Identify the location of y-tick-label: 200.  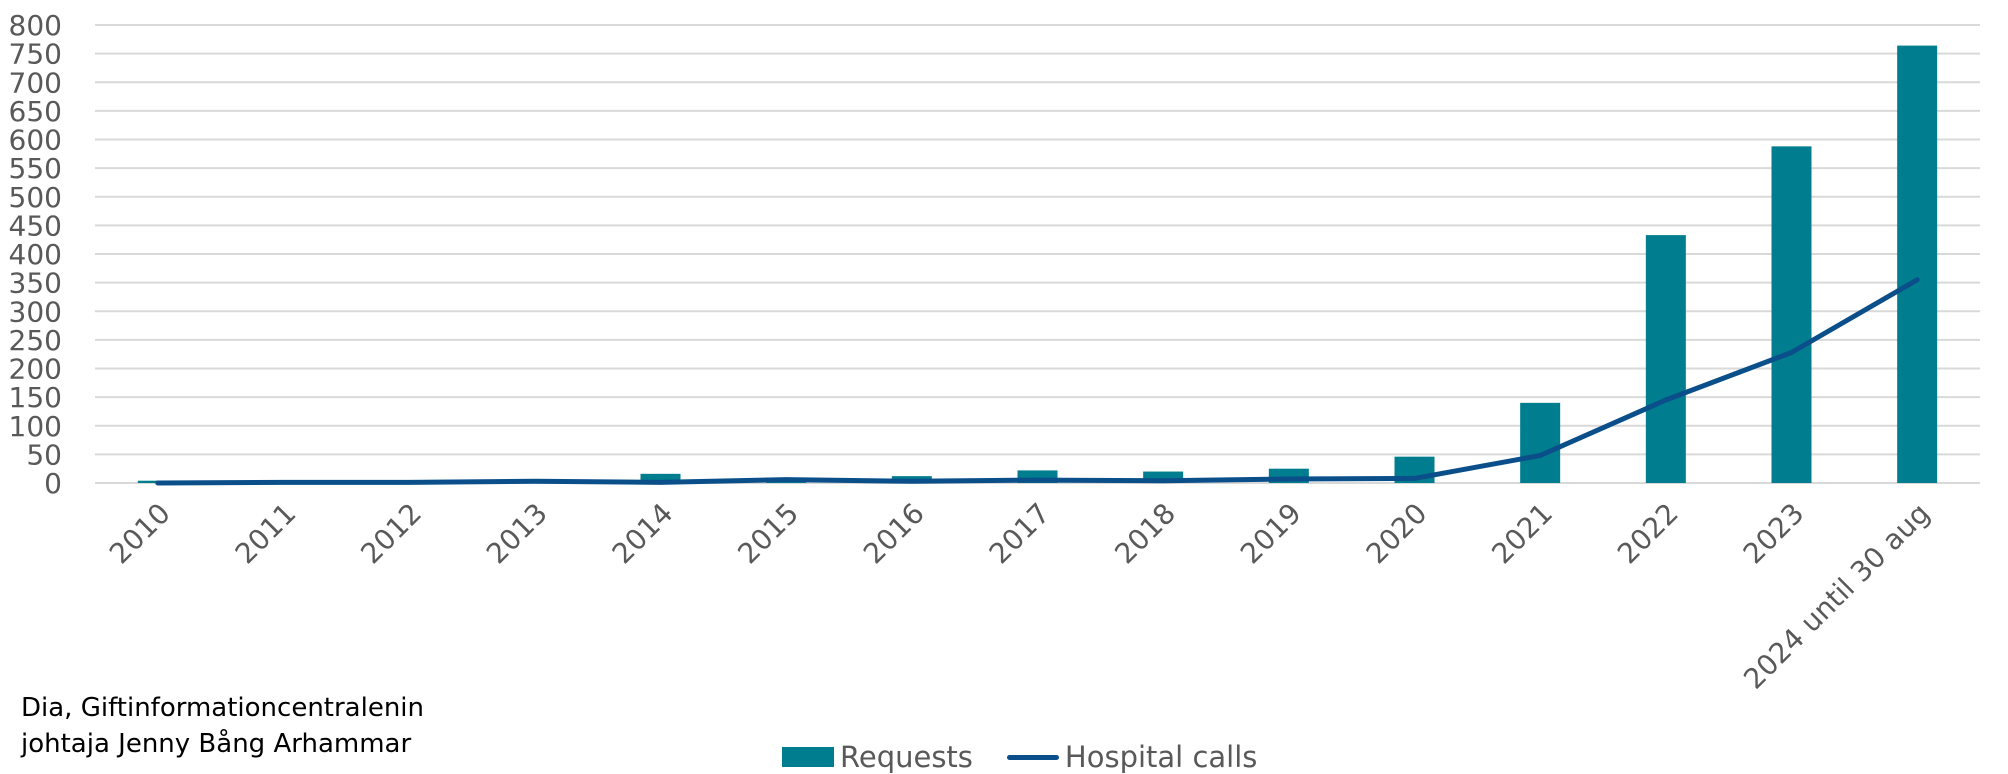
(35, 369).